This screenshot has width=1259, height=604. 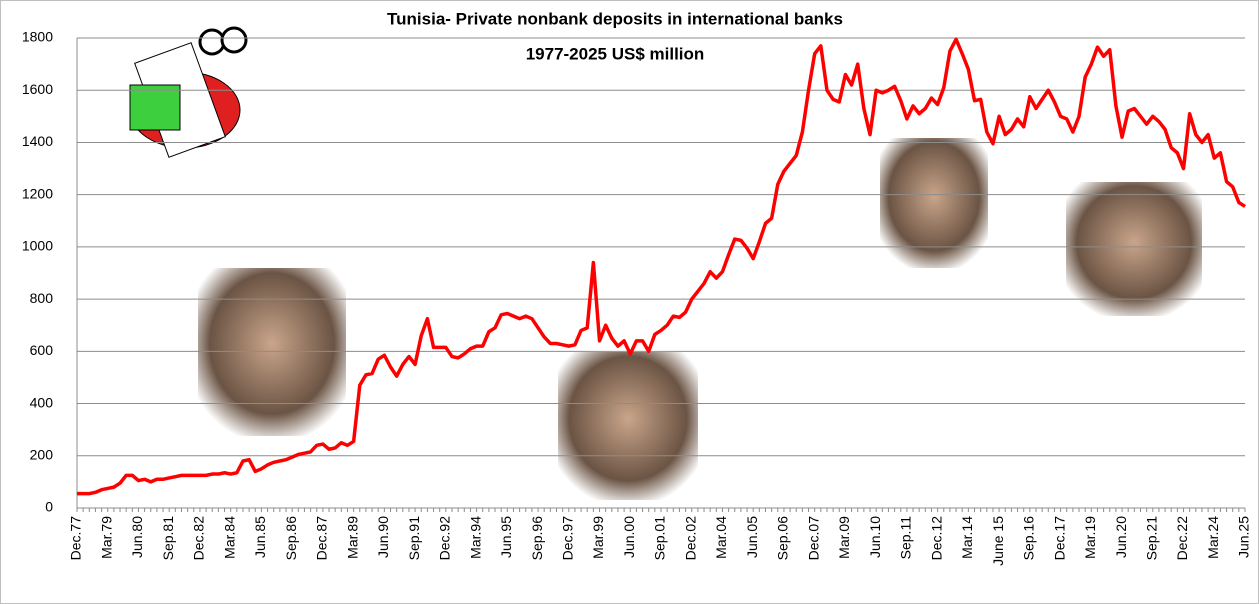 I want to click on x-tick-label: Jun.95, so click(x=506, y=537).